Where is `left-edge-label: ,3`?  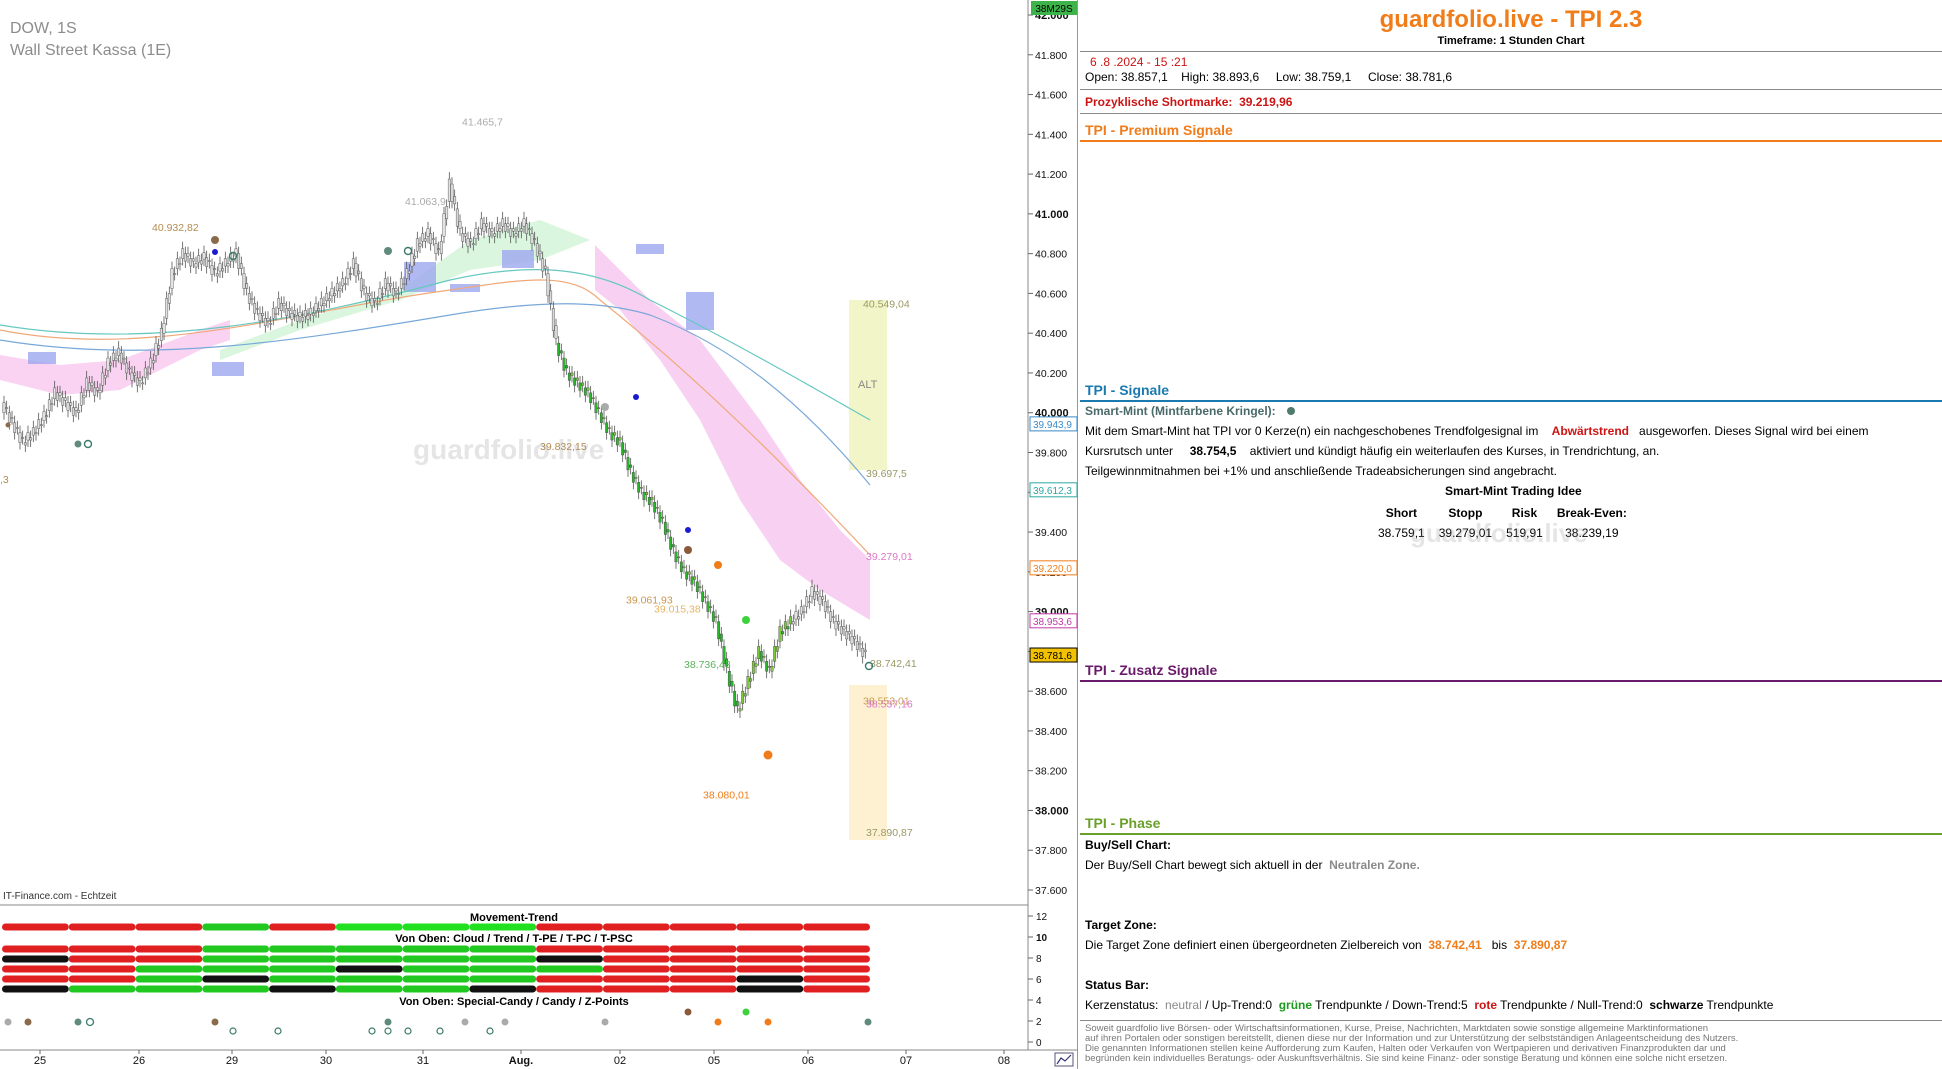
left-edge-label: ,3 is located at coordinates (4, 480).